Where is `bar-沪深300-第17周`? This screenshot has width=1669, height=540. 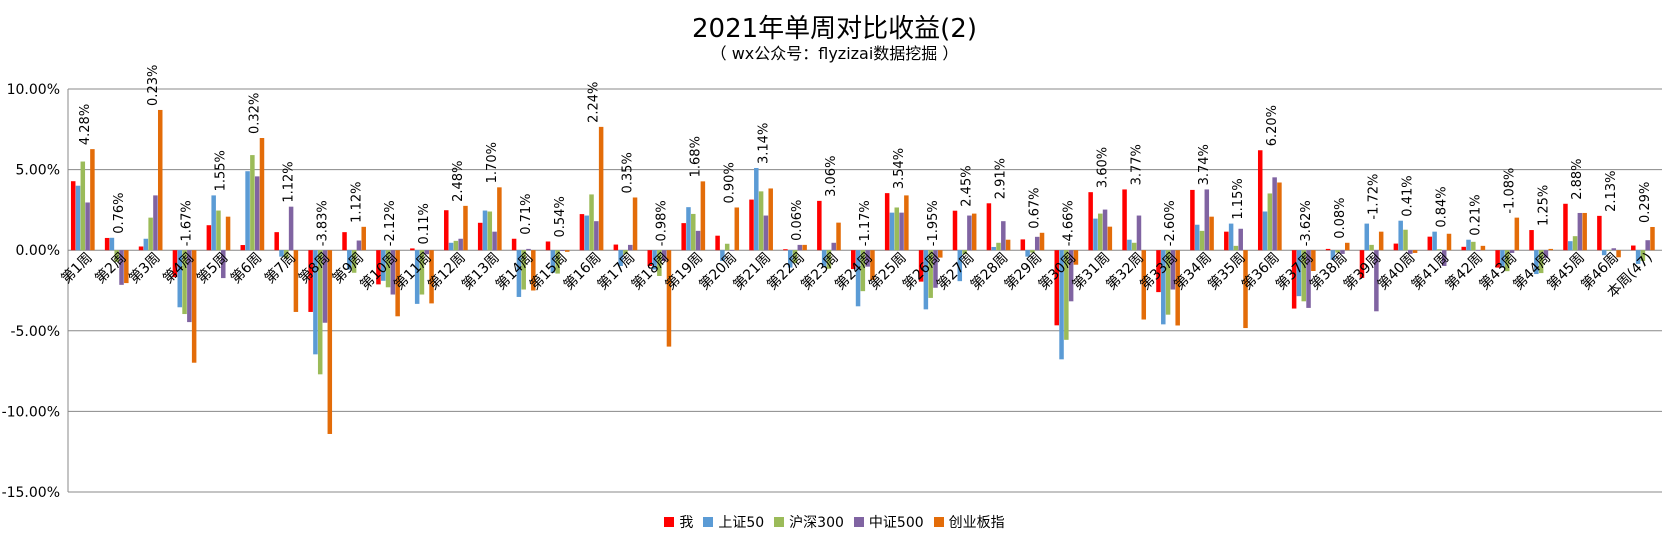 bar-沪深300-第17周 is located at coordinates (625, 252).